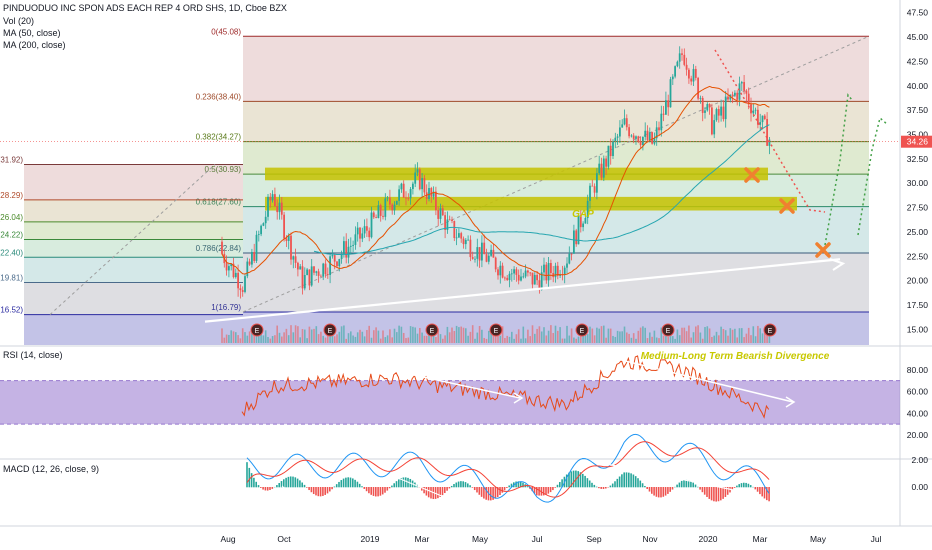  Describe the element at coordinates (370, 539) in the screenshot. I see `time-axis-tick: 2019` at that location.